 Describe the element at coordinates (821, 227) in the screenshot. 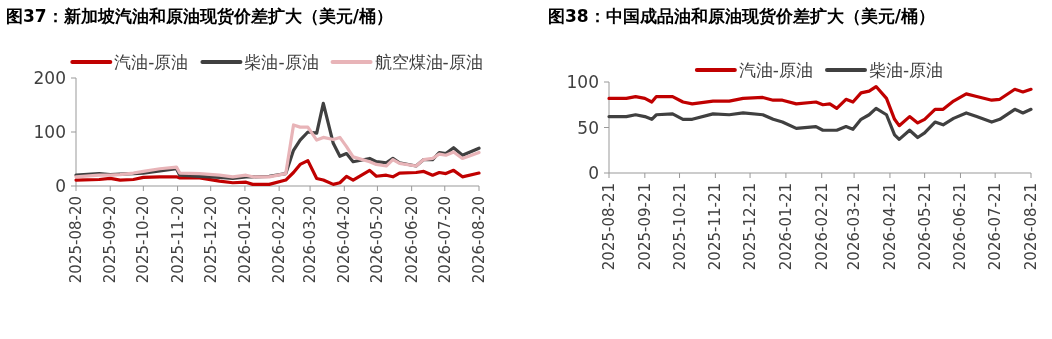

I see `x-tick-label: 2026-02-21` at that location.